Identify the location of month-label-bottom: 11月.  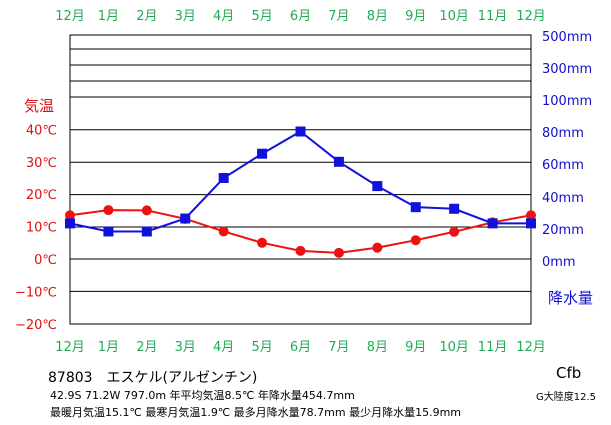
(493, 347).